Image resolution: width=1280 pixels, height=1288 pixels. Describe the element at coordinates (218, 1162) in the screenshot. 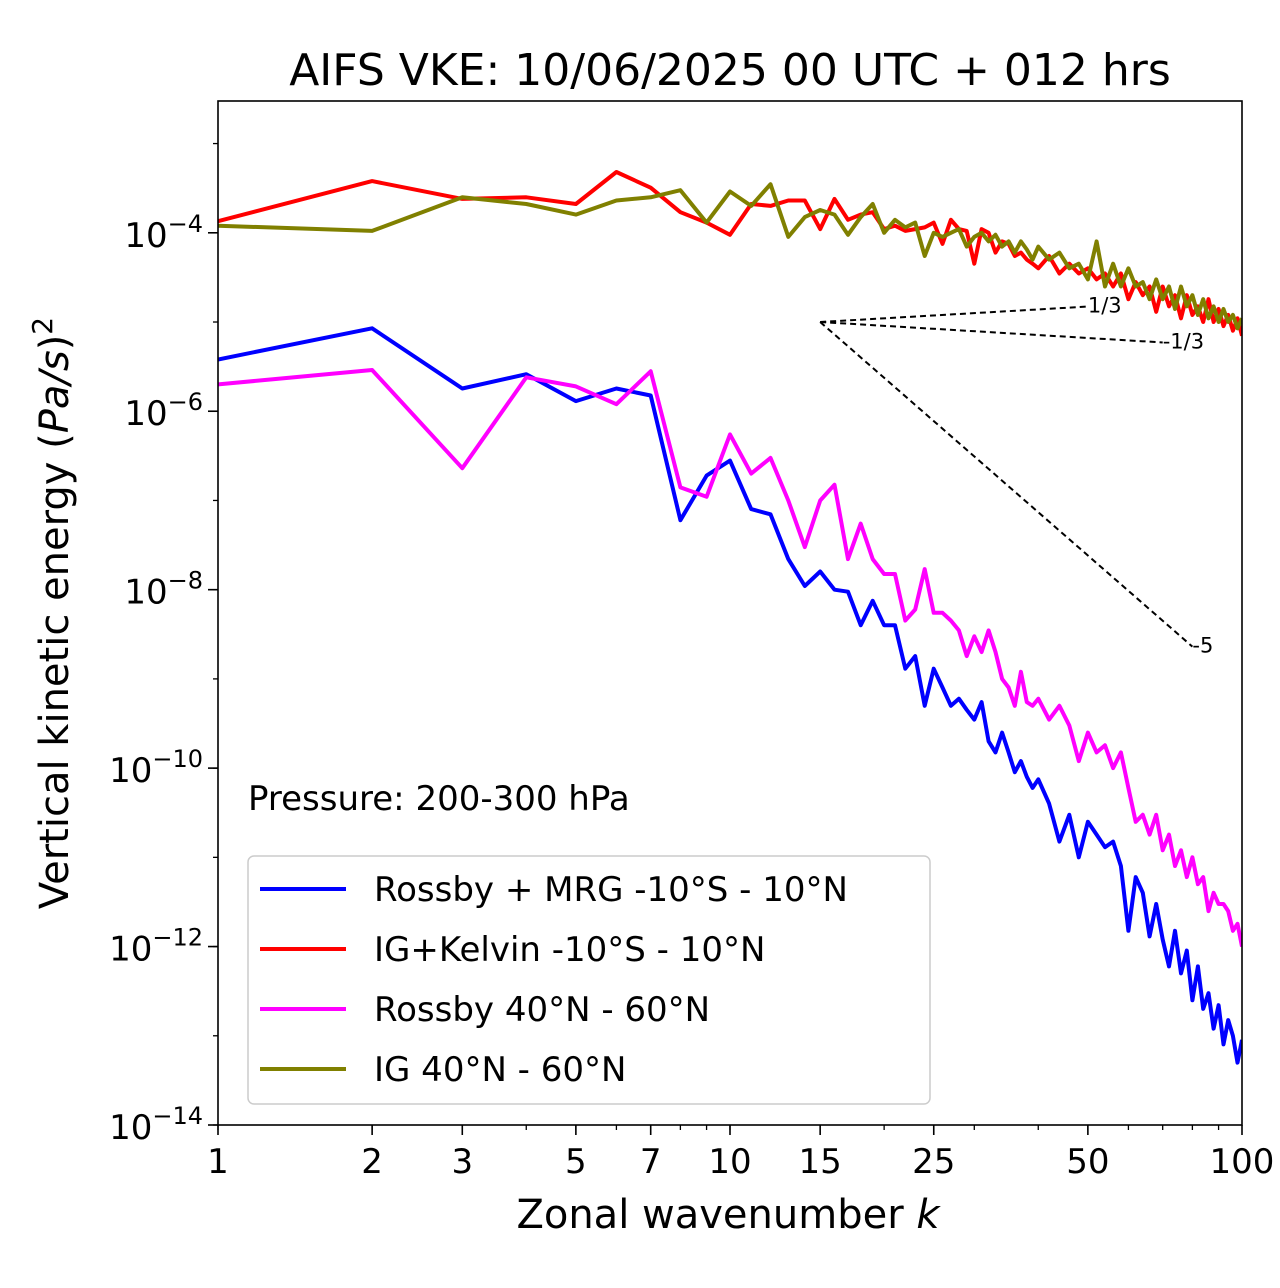

I see `x-tick-label: 1` at that location.